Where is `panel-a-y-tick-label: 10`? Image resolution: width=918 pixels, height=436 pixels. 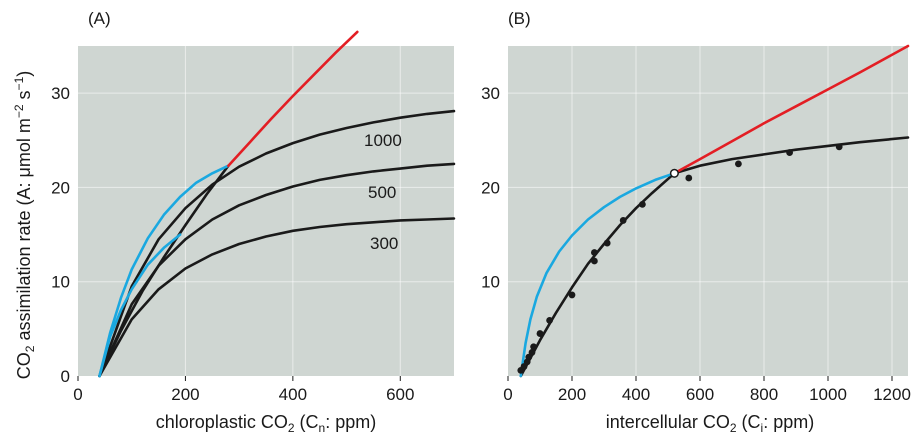 panel-a-y-tick-label: 10 is located at coordinates (60, 282).